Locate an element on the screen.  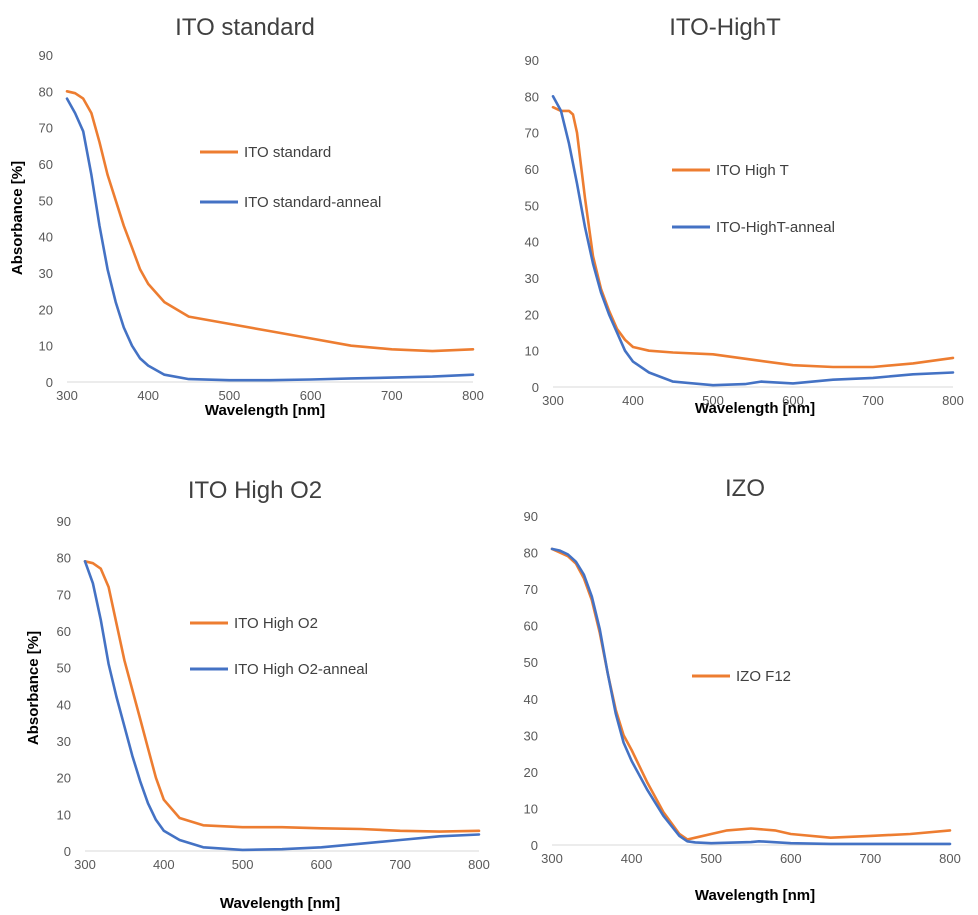
chart-title: ITO standard is located at coordinates (245, 27).